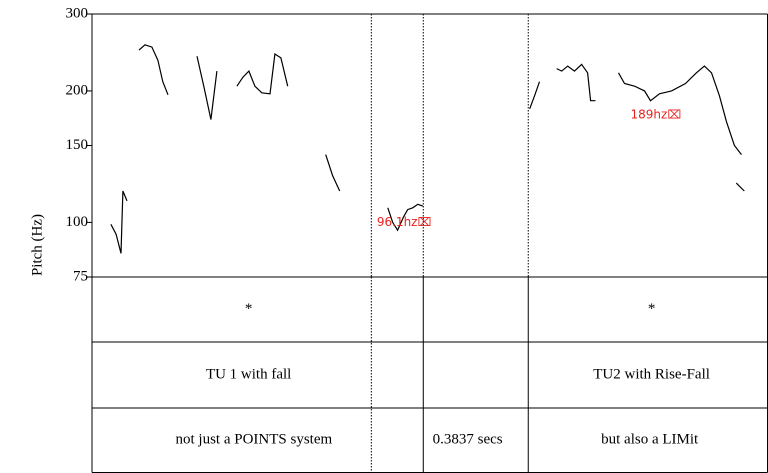  What do you see at coordinates (77, 13) in the screenshot?
I see `y-tick-label: 300` at bounding box center [77, 13].